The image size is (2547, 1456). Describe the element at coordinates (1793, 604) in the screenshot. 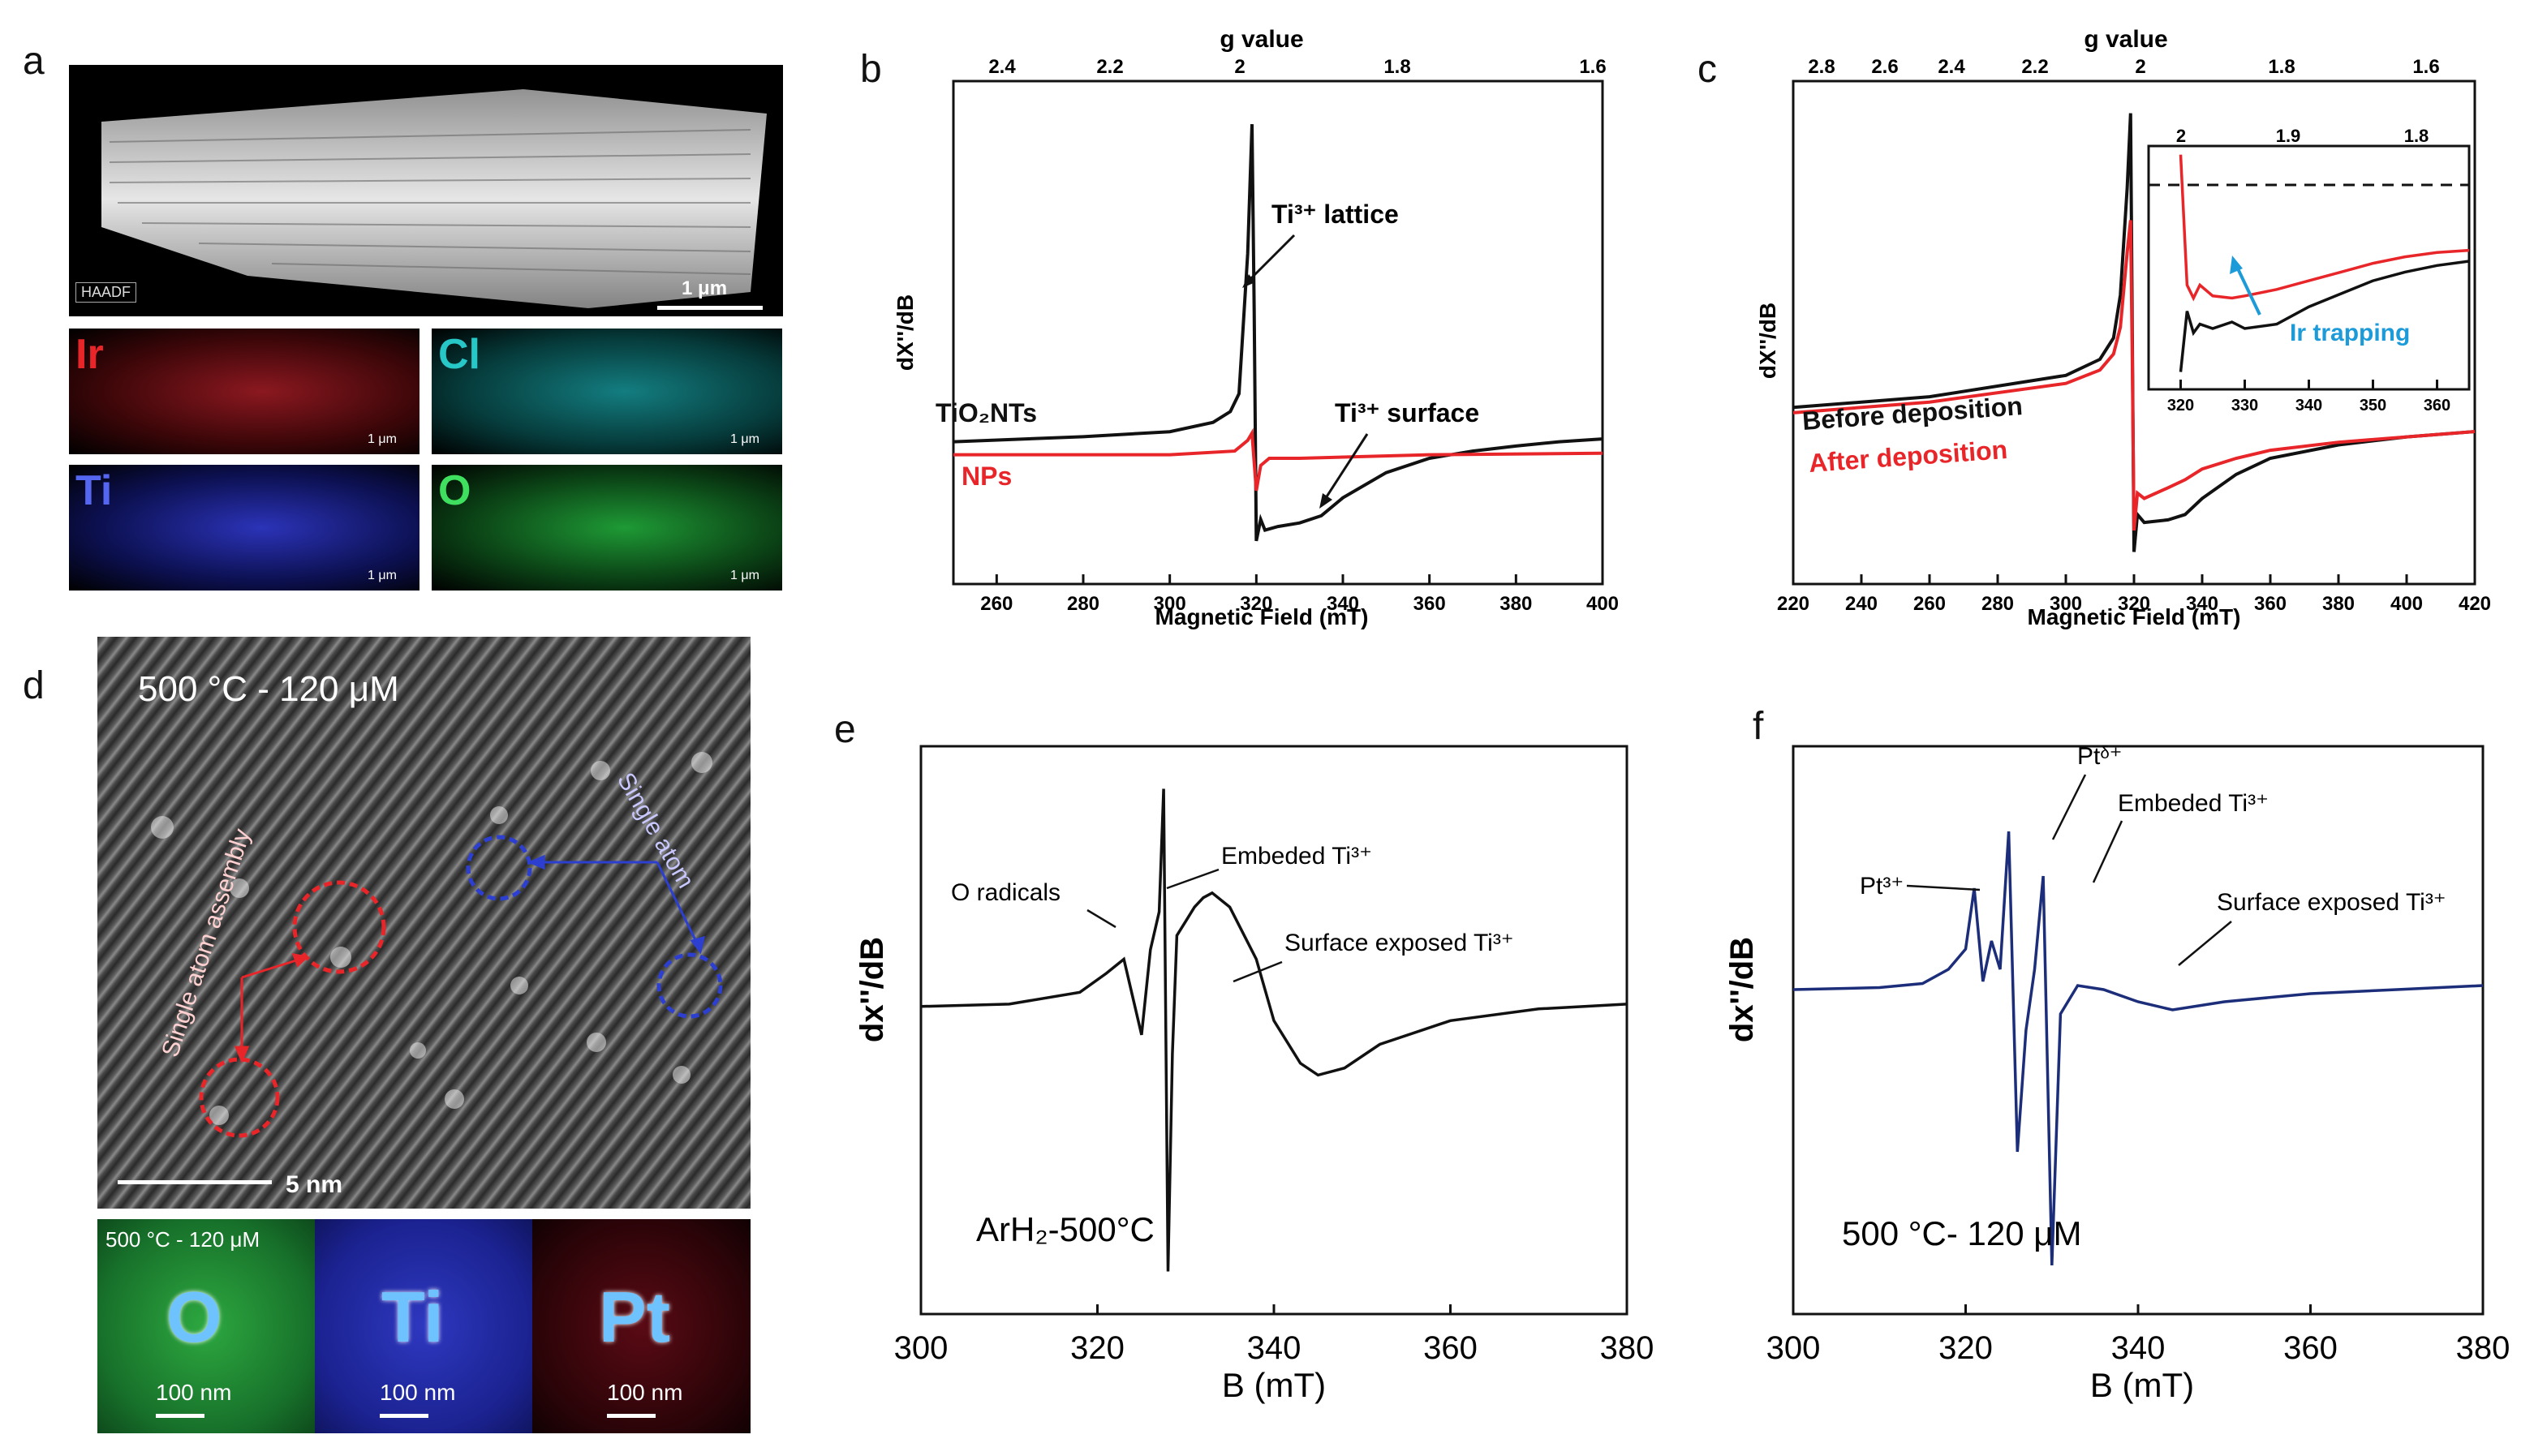

I see `x-tick-label: 220` at that location.